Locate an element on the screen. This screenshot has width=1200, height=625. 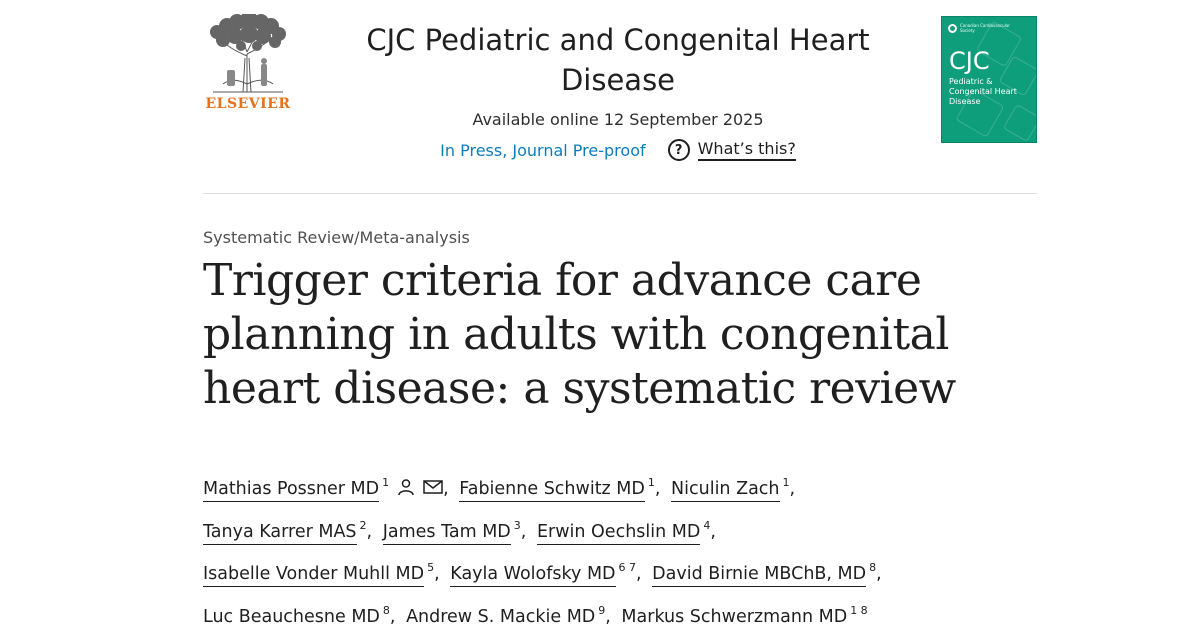
whats-this-button: ? What’s this? is located at coordinates (731, 150).